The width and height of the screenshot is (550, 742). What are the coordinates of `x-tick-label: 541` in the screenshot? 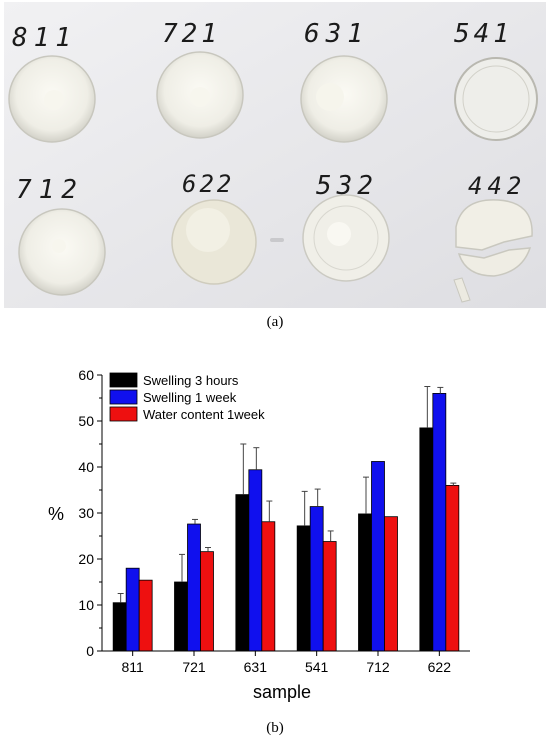 It's located at (317, 667).